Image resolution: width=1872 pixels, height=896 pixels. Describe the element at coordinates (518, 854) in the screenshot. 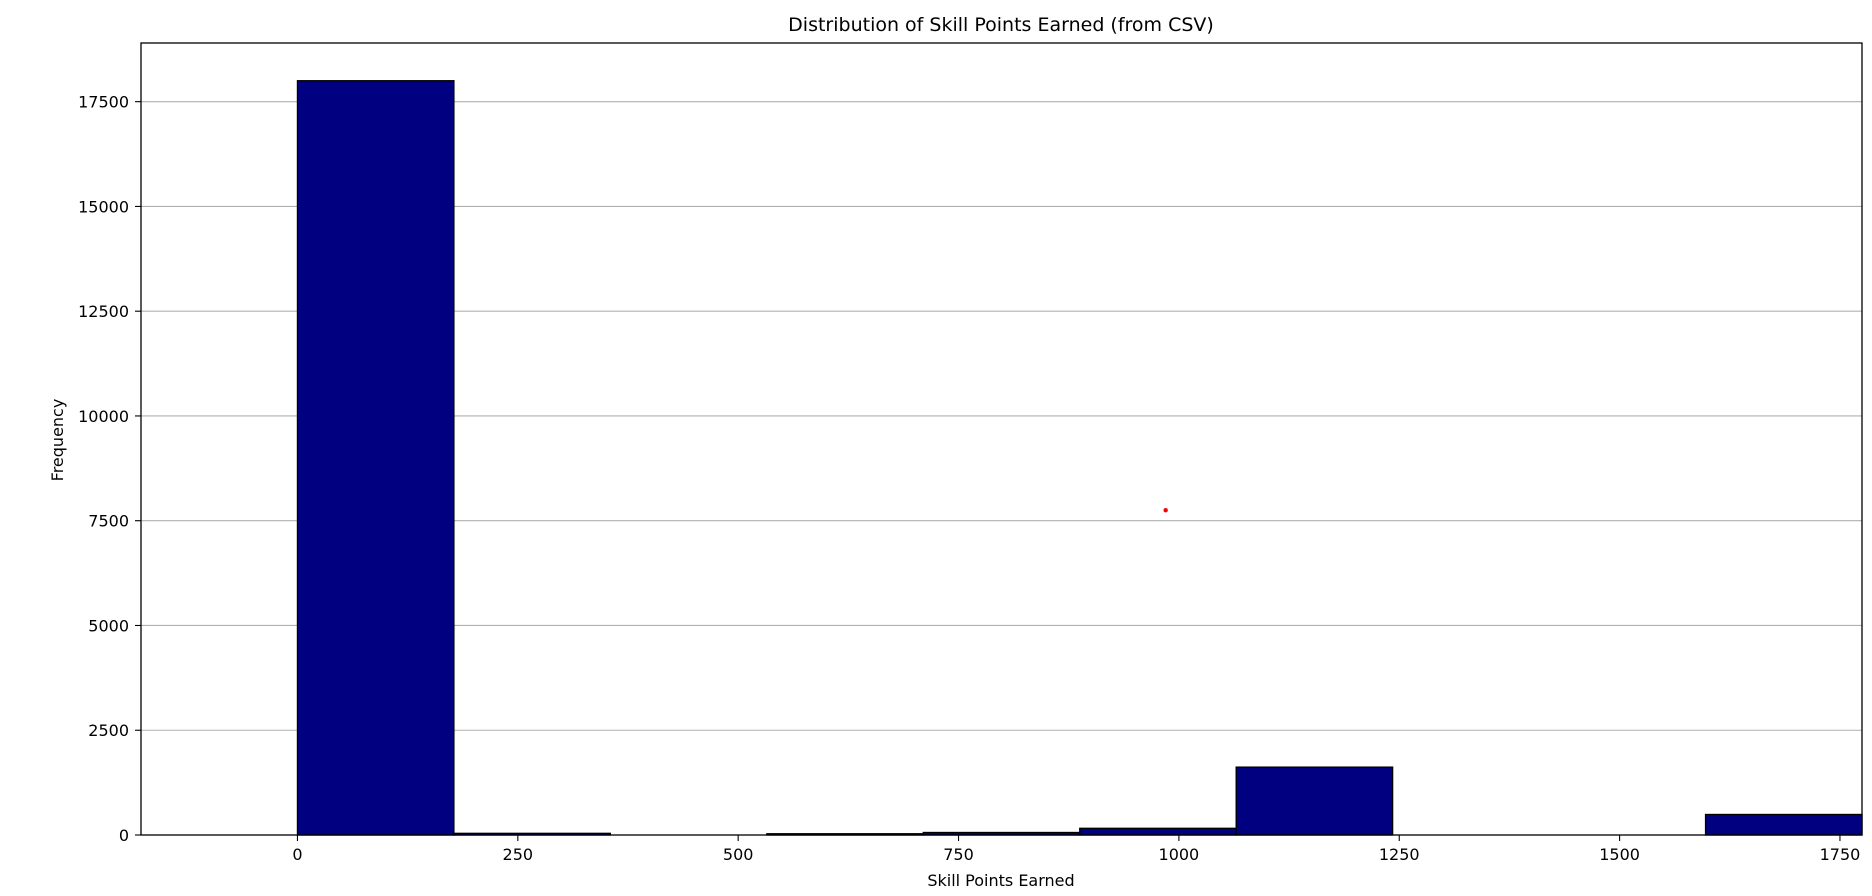

I see `x-tick-label: 250` at that location.